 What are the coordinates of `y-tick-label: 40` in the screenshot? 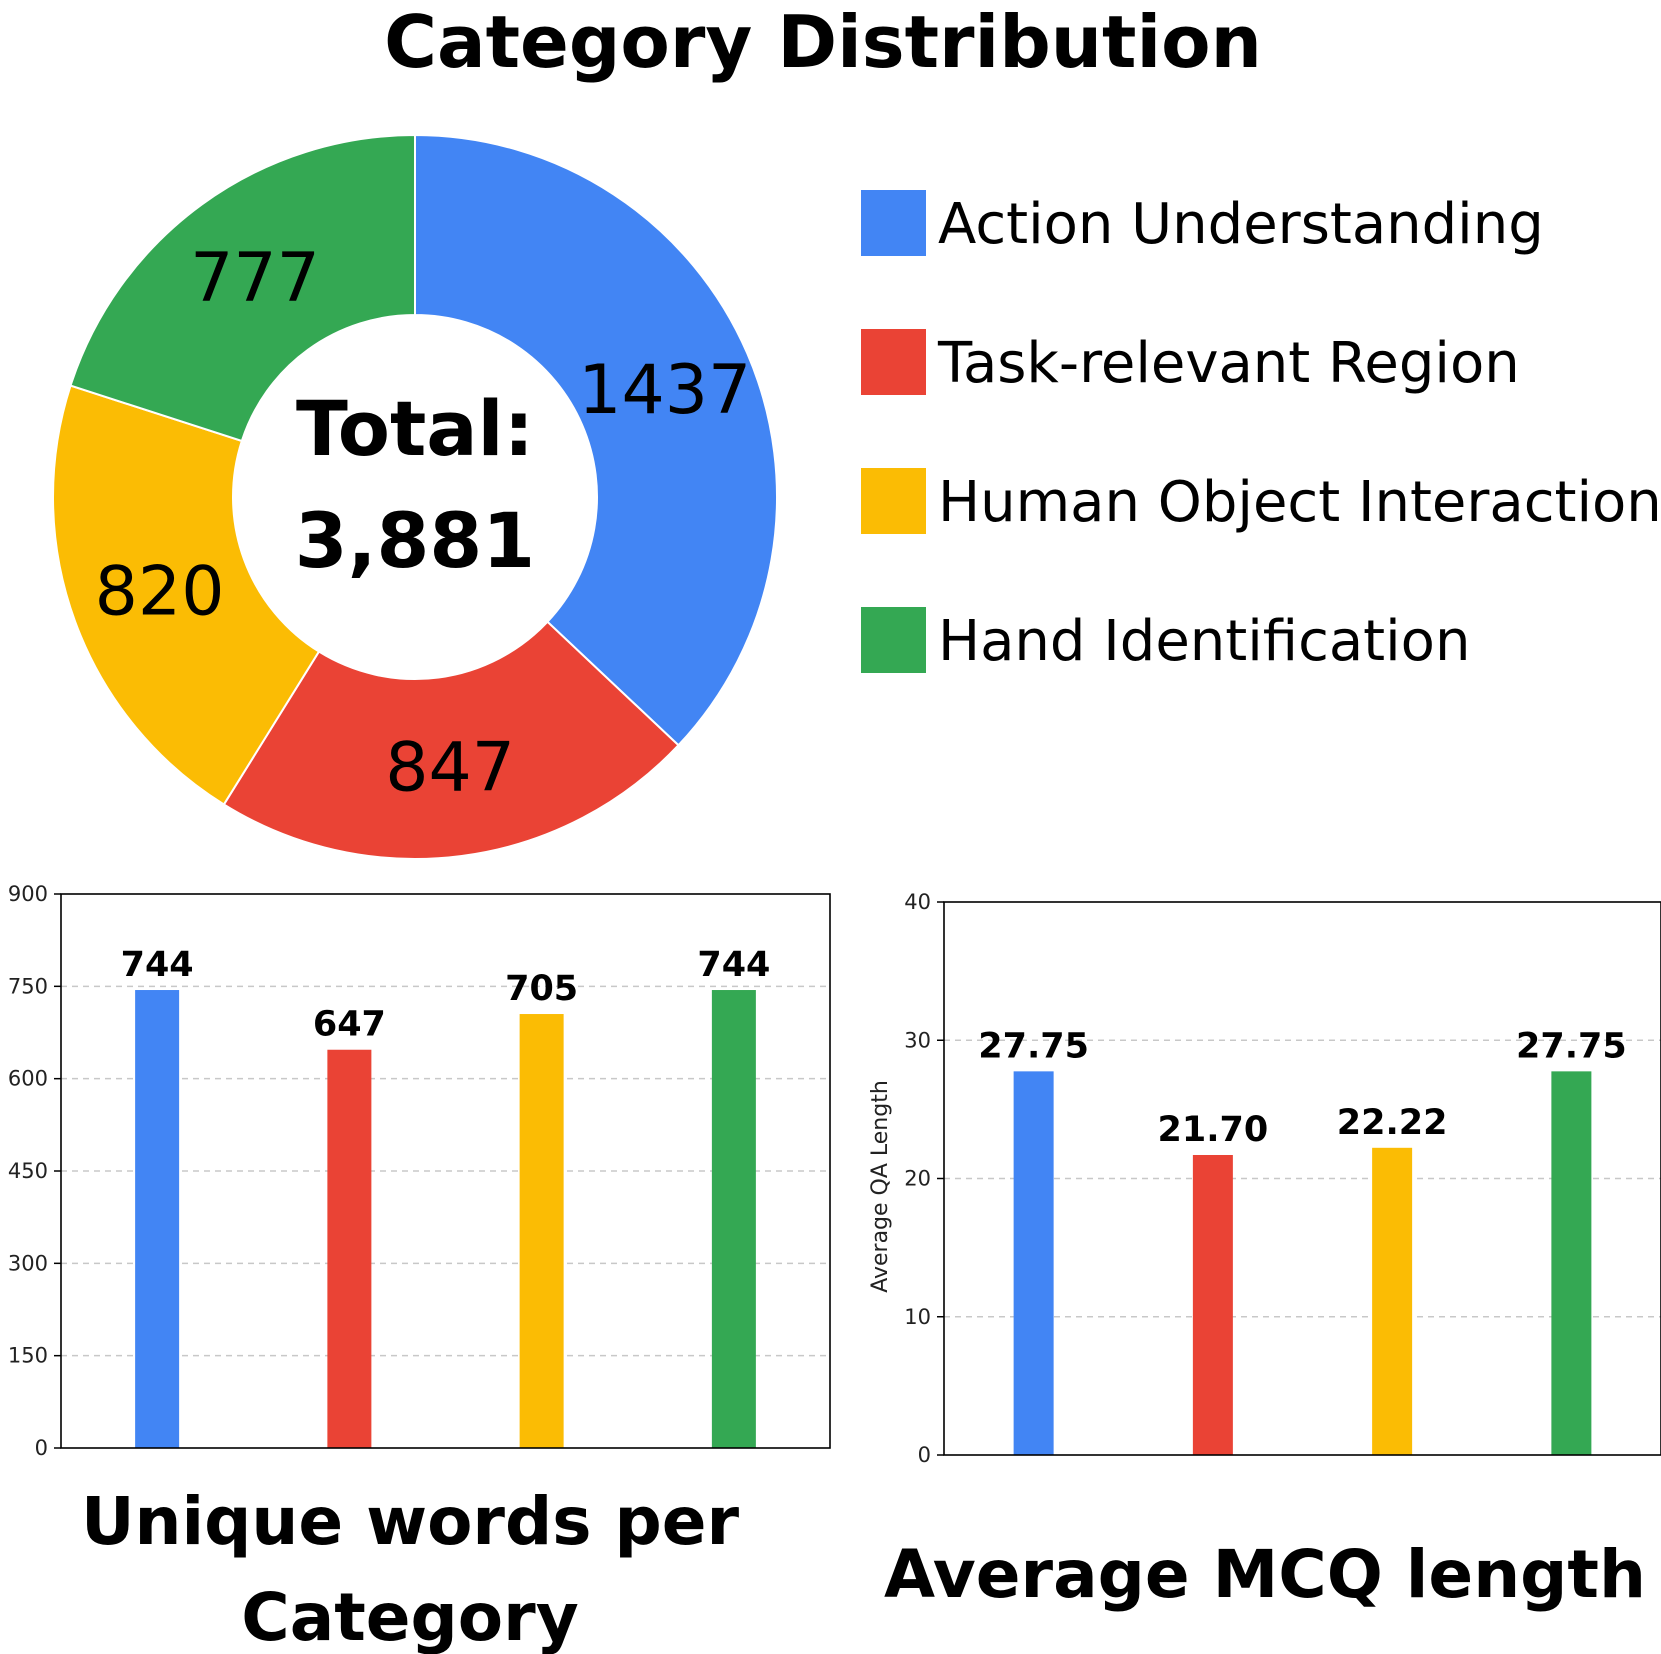 It's located at (917, 902).